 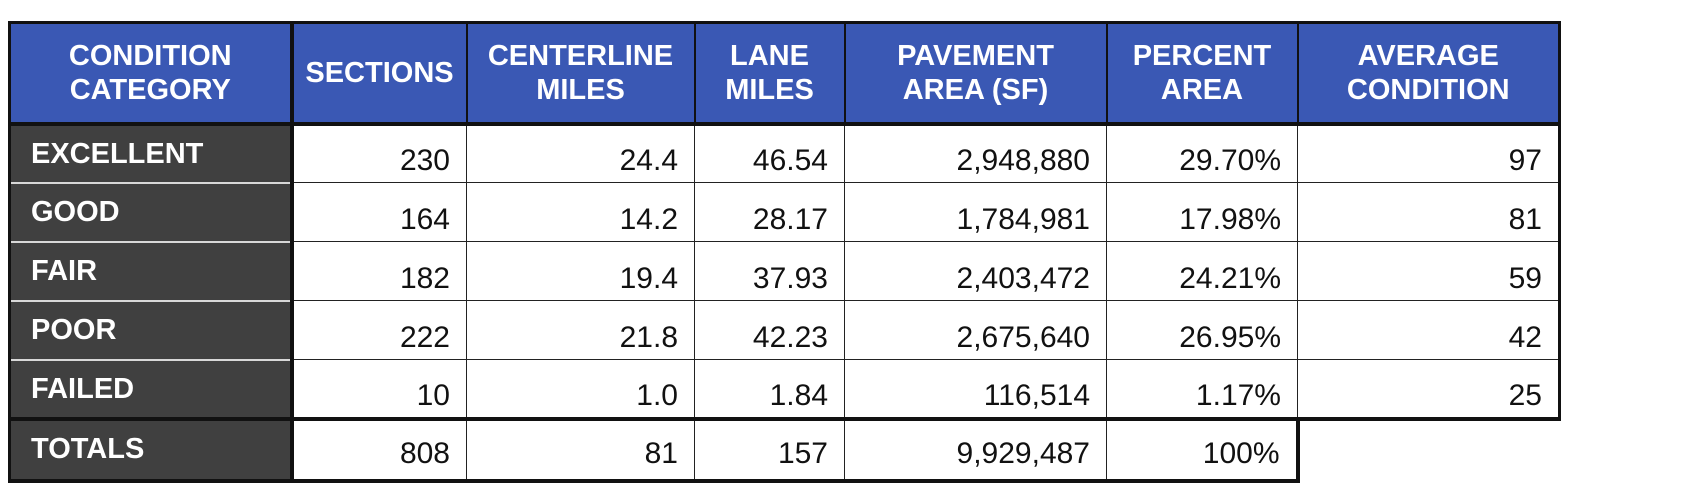 What do you see at coordinates (769, 390) in the screenshot?
I see `cell-lane-miles: 1.84` at bounding box center [769, 390].